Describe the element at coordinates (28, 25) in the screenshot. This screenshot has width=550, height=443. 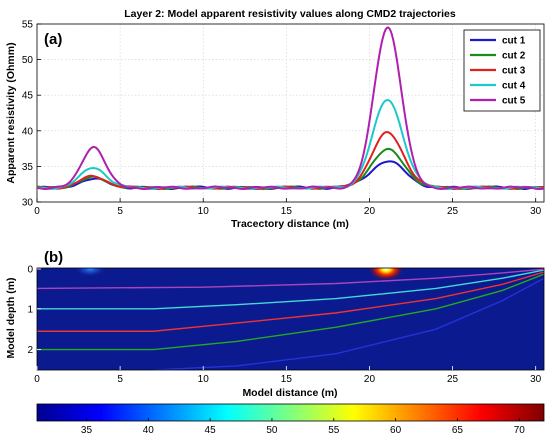
I see `y-tick-label: 55` at that location.